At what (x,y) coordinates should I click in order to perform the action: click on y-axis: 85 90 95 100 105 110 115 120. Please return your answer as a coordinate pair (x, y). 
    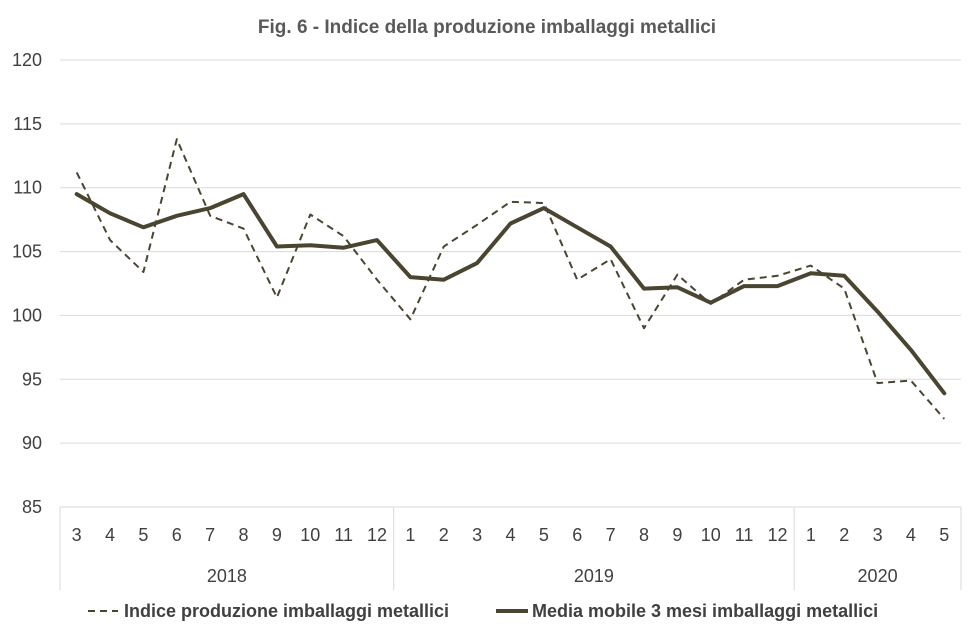
    Looking at the image, I should click on (27, 283).